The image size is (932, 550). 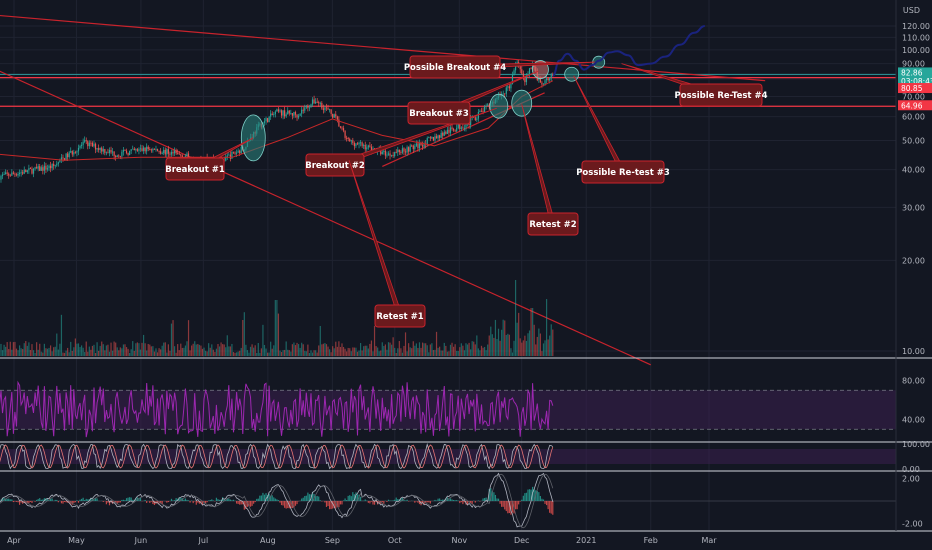 I want to click on price-tick-label: 20.00, so click(x=913, y=260).